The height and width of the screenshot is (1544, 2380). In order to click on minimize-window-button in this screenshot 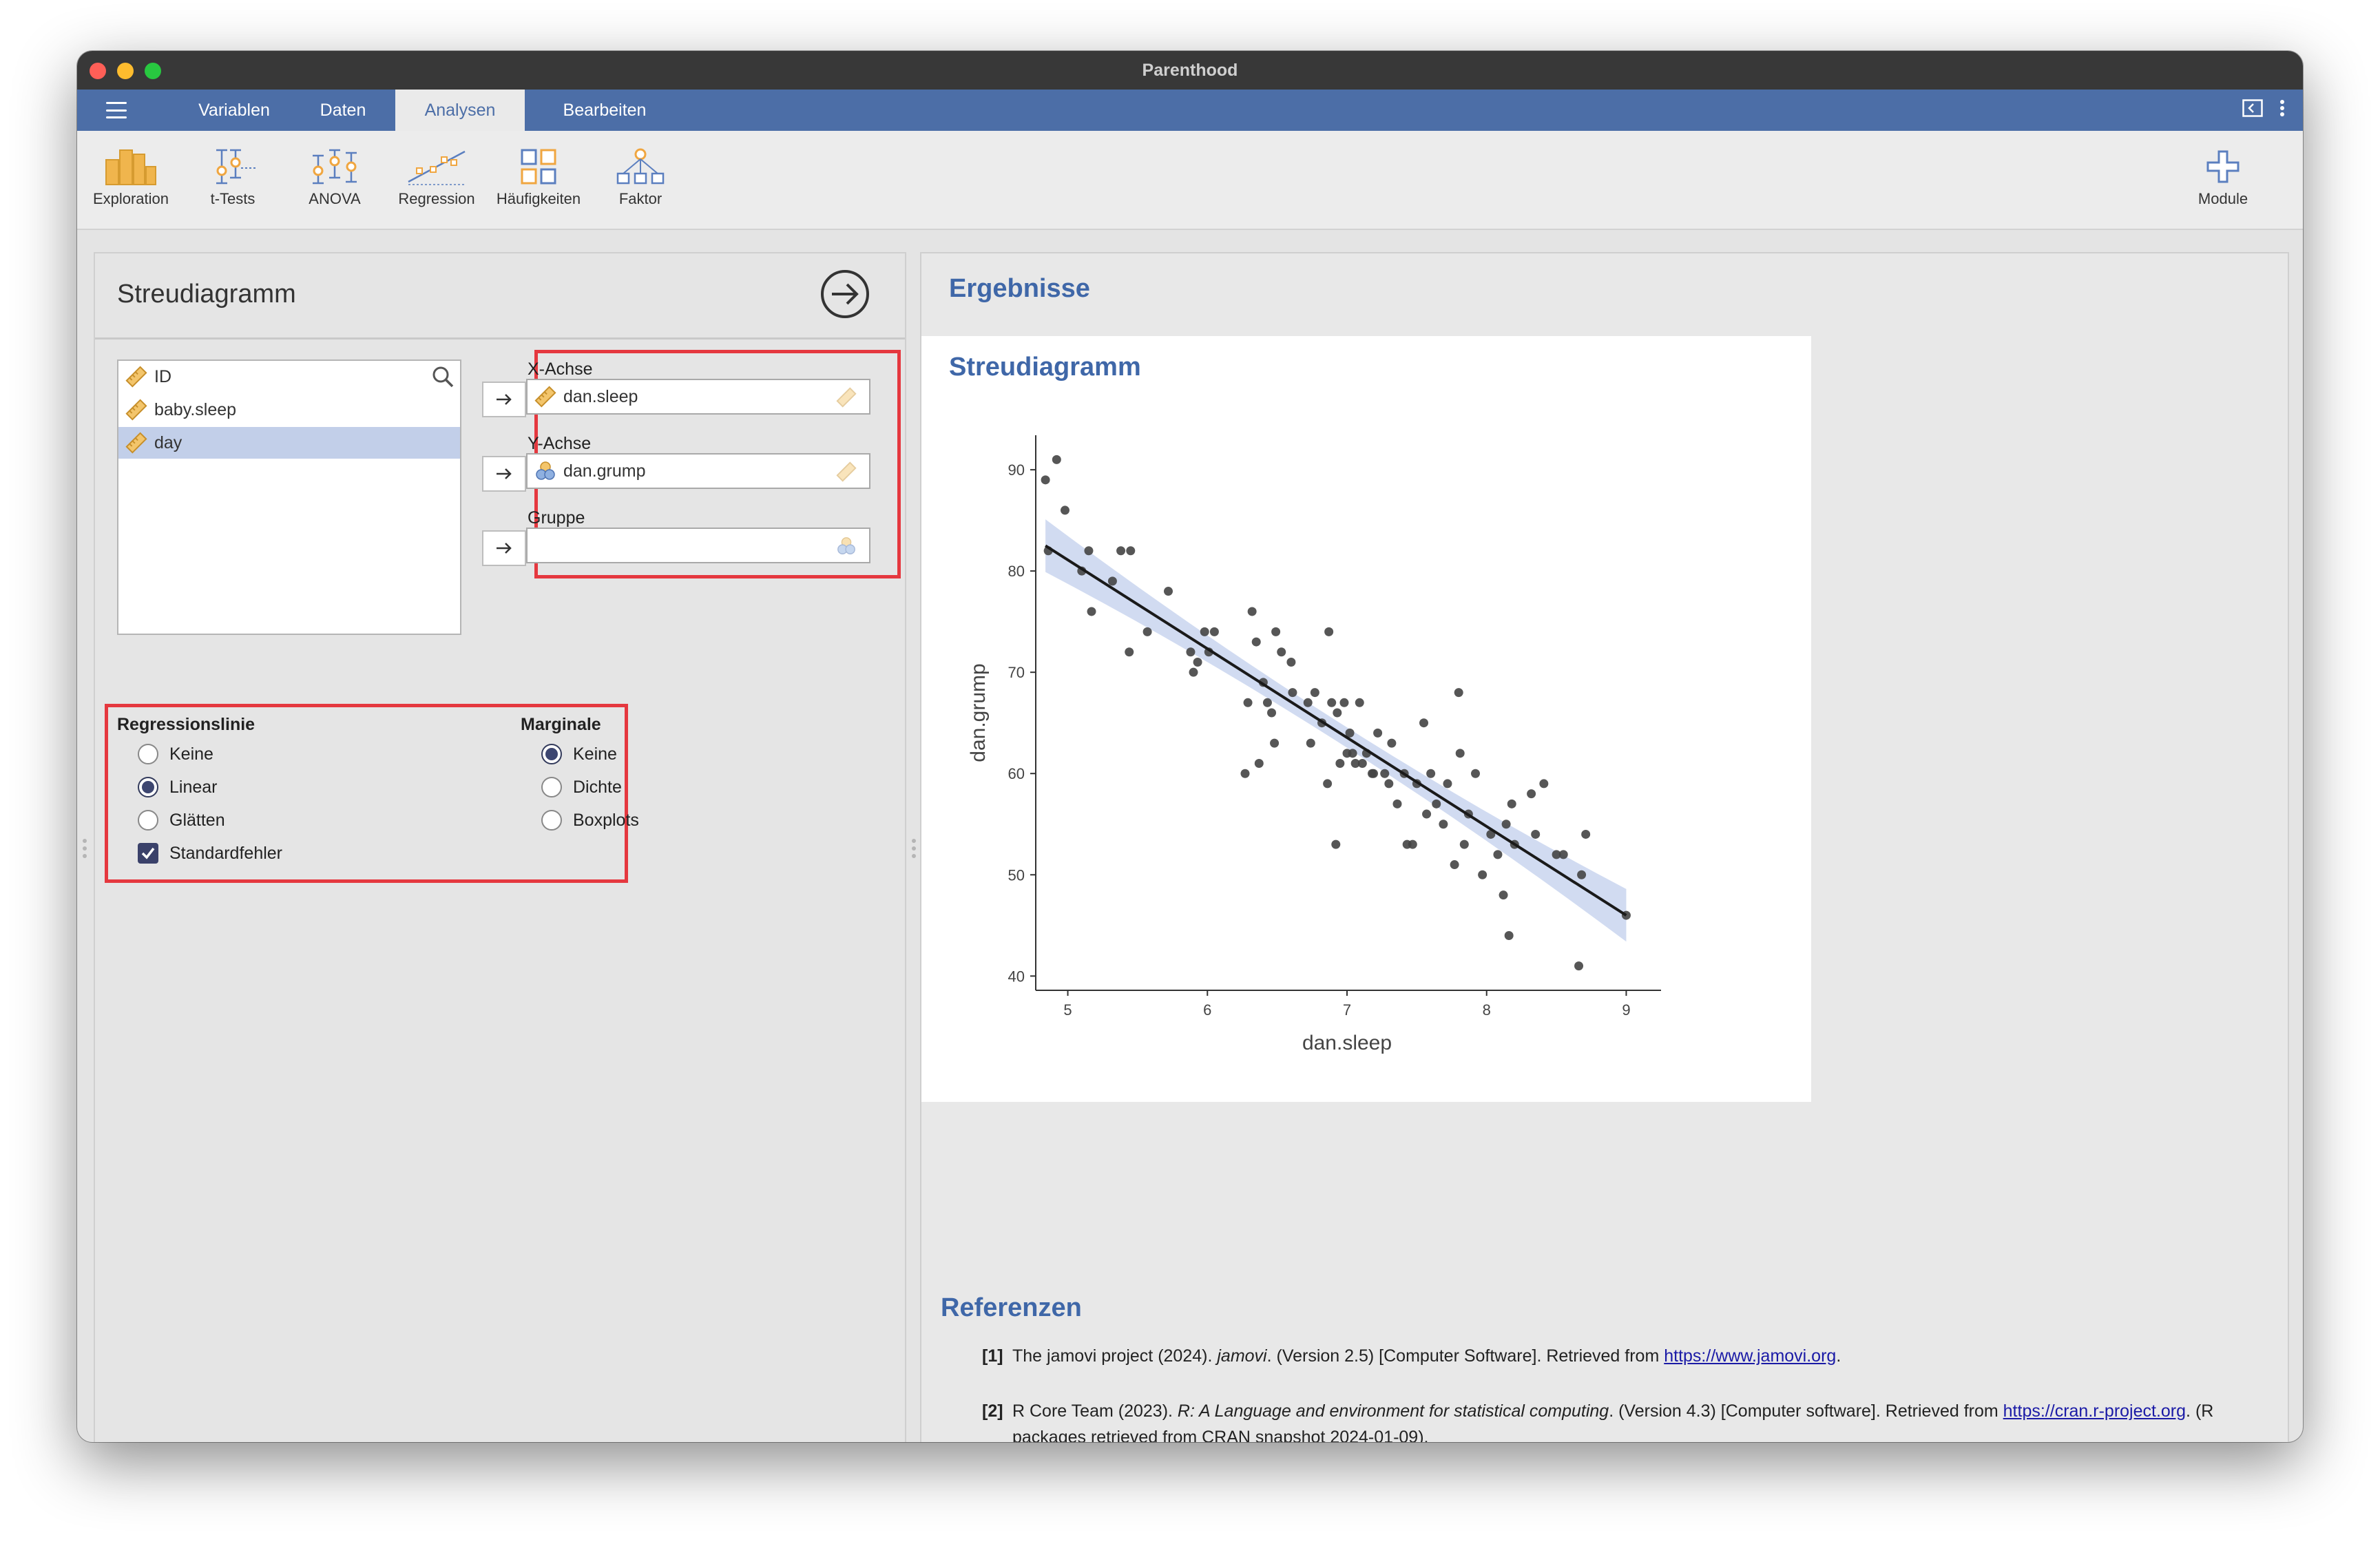, I will do `click(126, 71)`.